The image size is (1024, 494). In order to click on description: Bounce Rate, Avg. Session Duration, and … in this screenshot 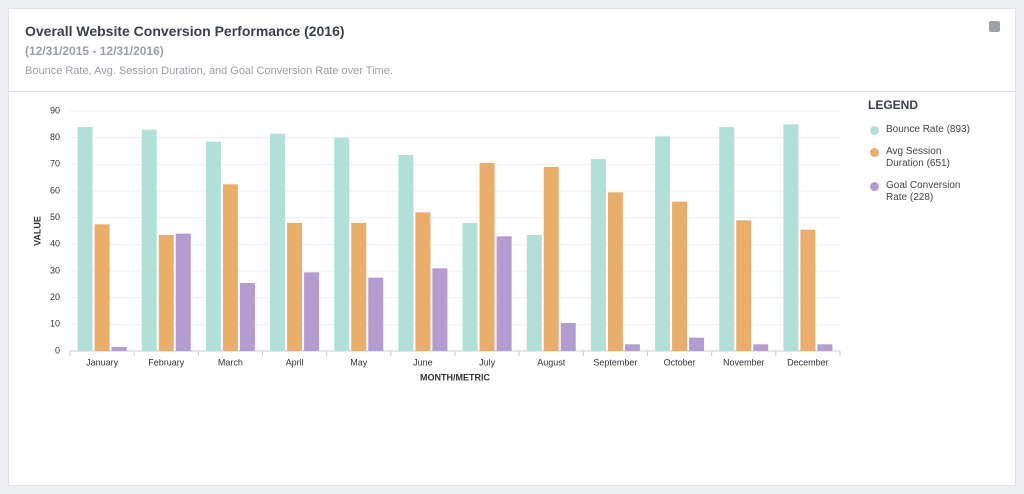, I will do `click(209, 71)`.